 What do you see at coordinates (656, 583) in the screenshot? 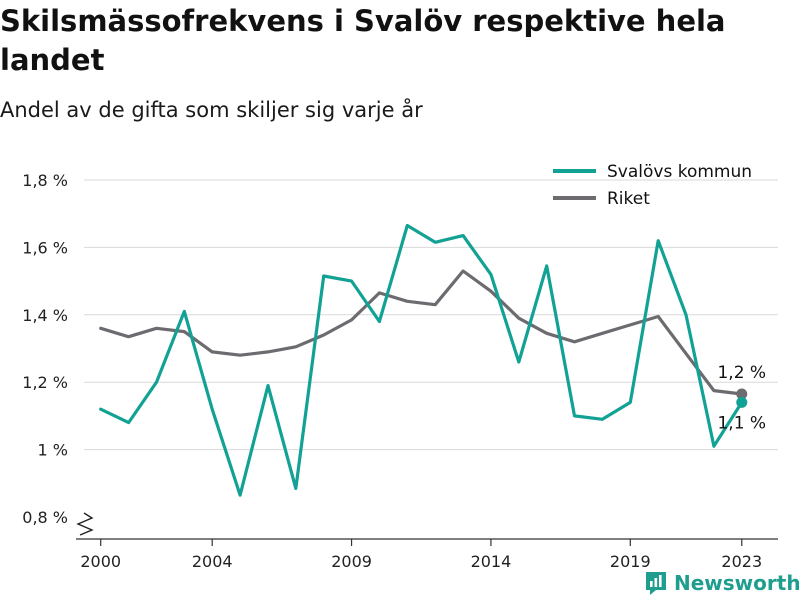
I see `newsworthy-icon` at bounding box center [656, 583].